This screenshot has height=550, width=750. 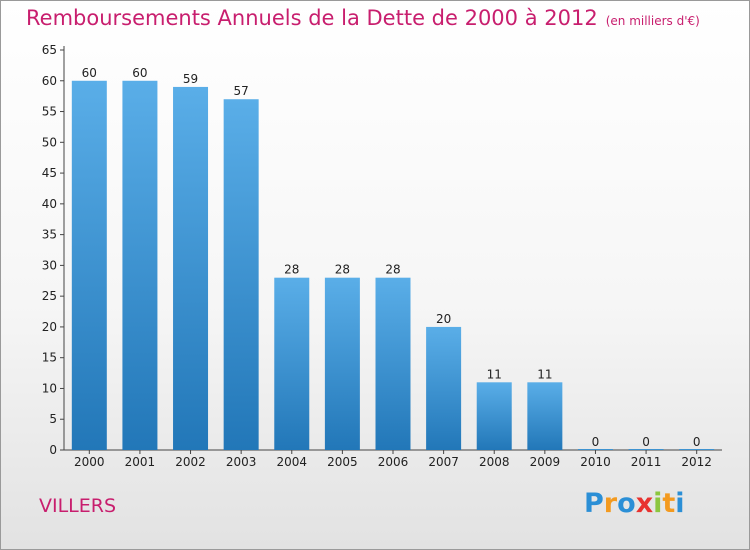 I want to click on y-tick-label: 65, so click(x=49, y=50).